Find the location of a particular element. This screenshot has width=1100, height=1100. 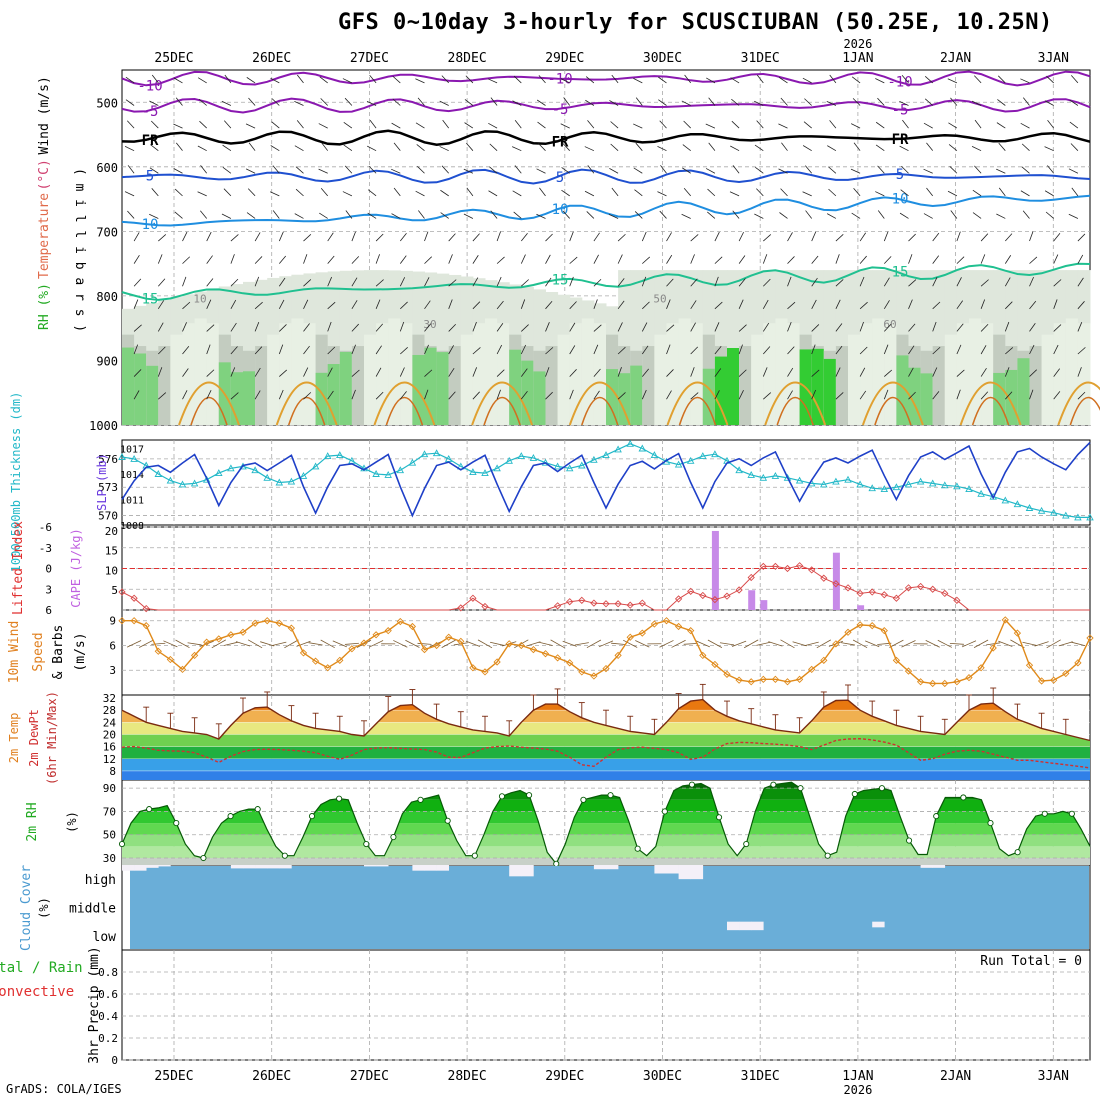

precip-tick-label: 0.4 is located at coordinates (108, 1016).